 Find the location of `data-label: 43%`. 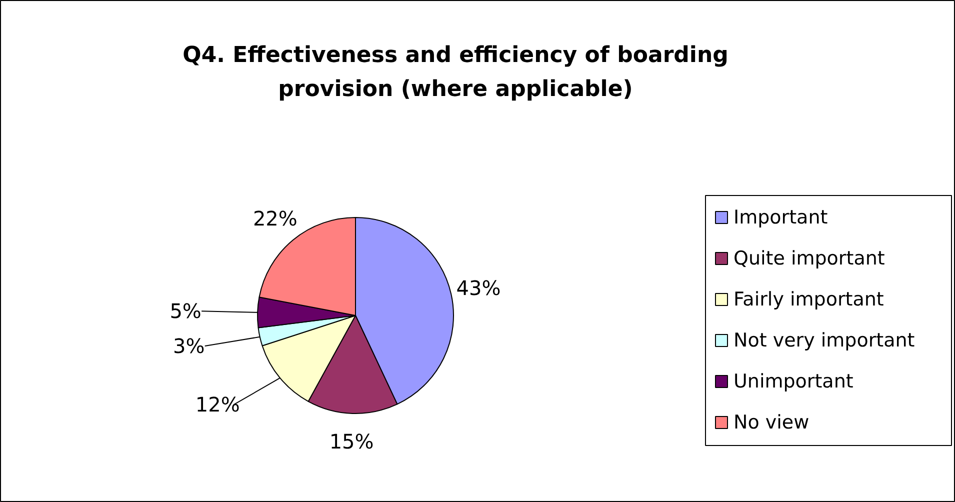

data-label: 43% is located at coordinates (478, 288).